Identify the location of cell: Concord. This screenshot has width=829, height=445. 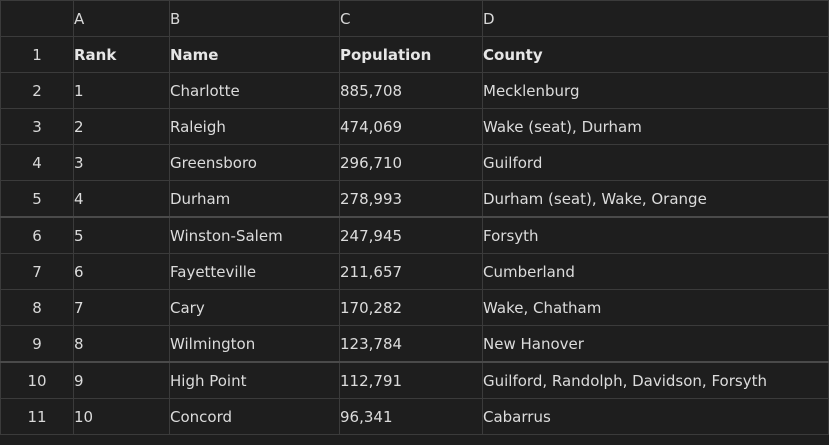
(254, 416).